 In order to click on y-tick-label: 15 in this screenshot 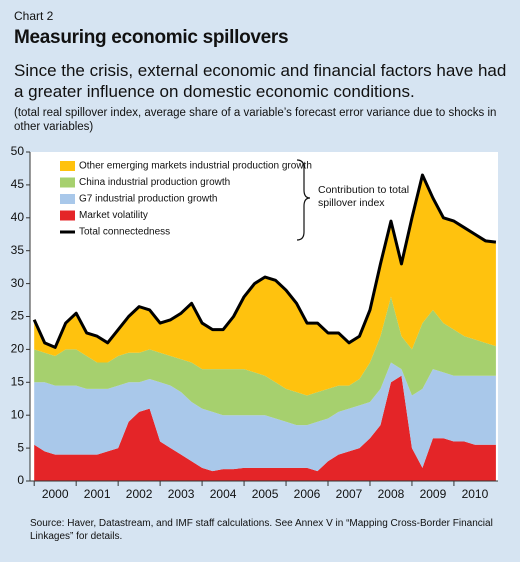, I will do `click(18, 381)`.